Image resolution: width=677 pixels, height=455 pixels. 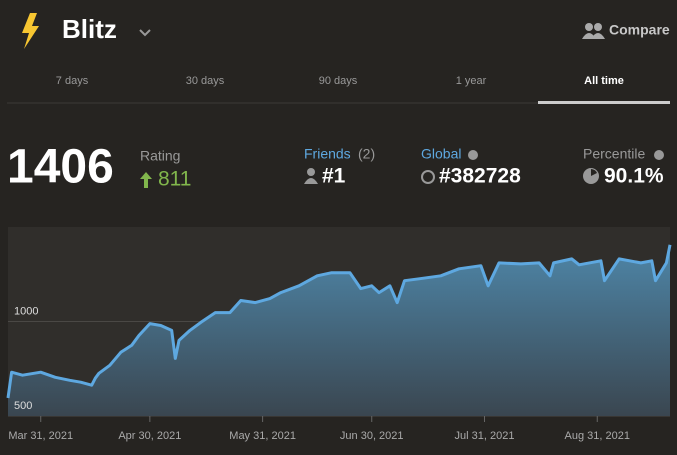 What do you see at coordinates (594, 172) in the screenshot?
I see `pie-icon` at bounding box center [594, 172].